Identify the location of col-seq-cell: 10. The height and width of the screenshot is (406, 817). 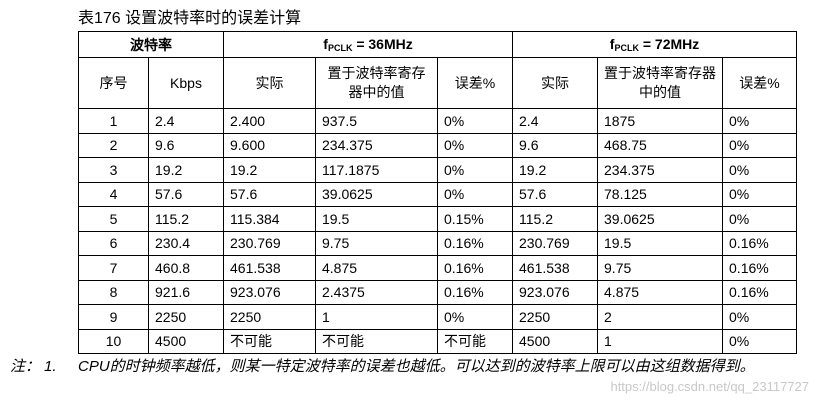
(113, 341).